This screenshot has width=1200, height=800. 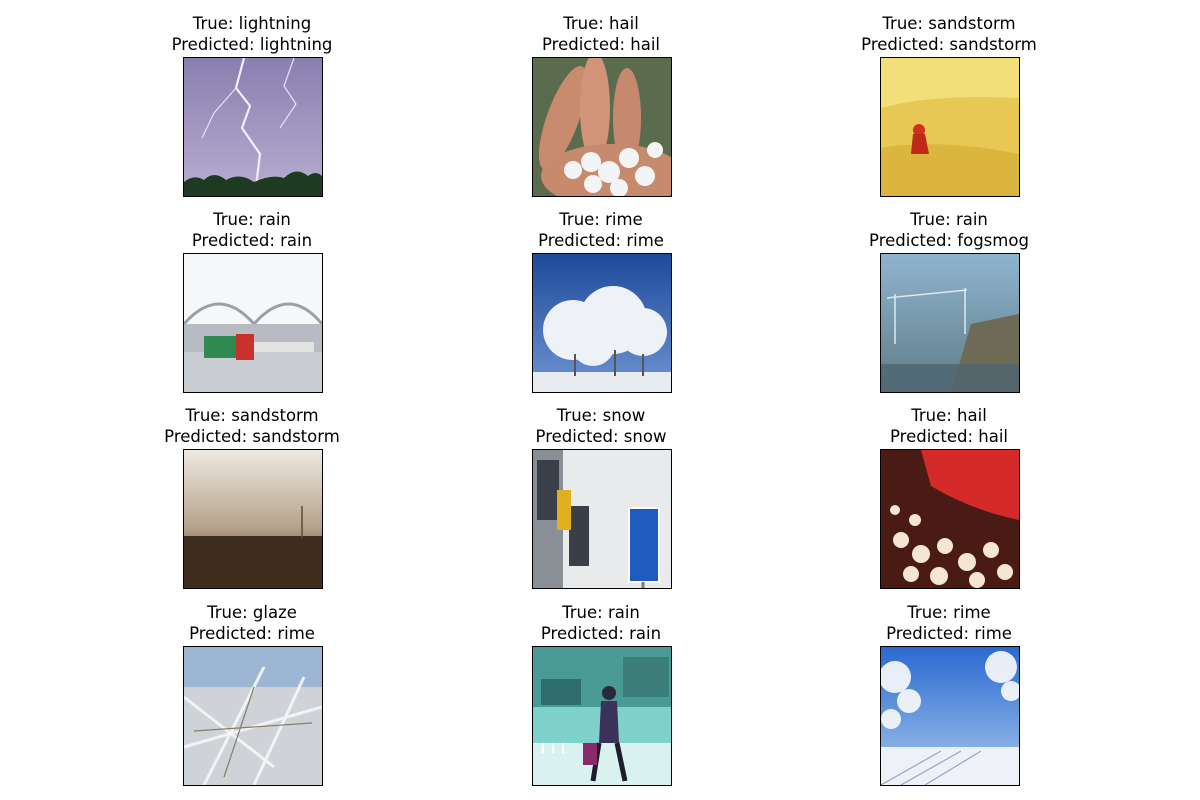 I want to click on panel-6-image-rain, so click(x=950, y=323).